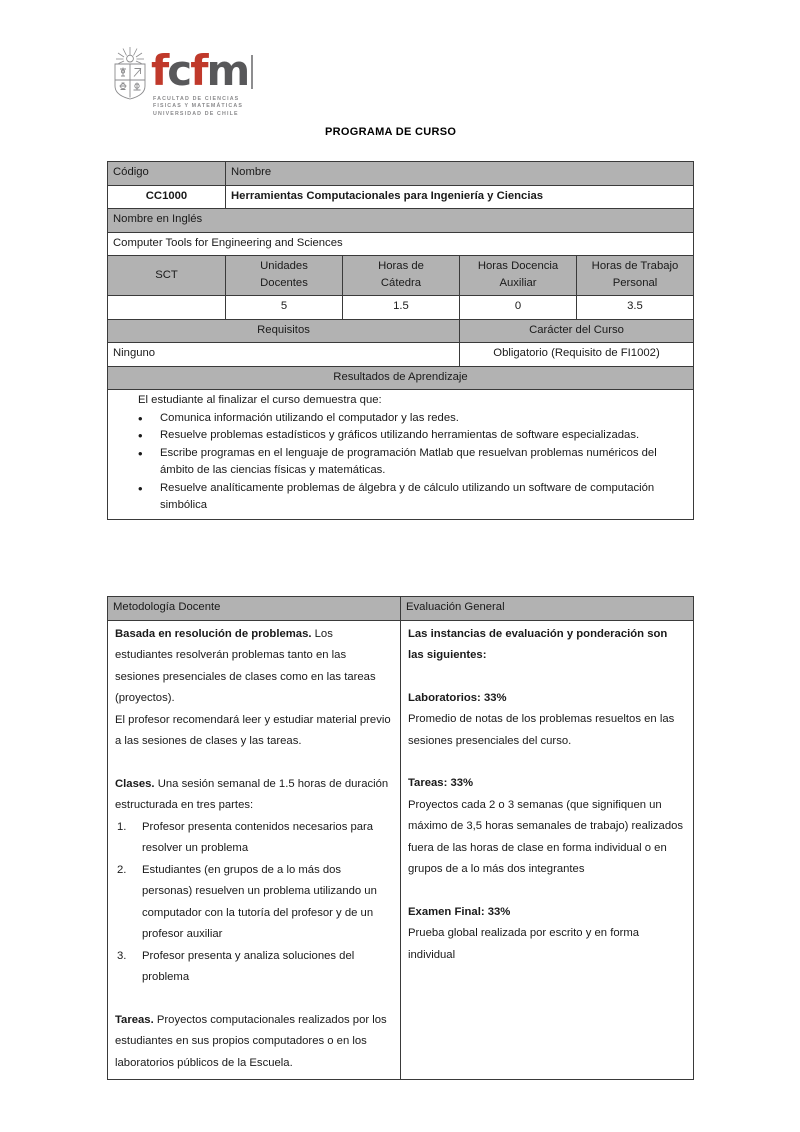  I want to click on evaluacion-item-title: Laboratorios: 33%, so click(457, 697).